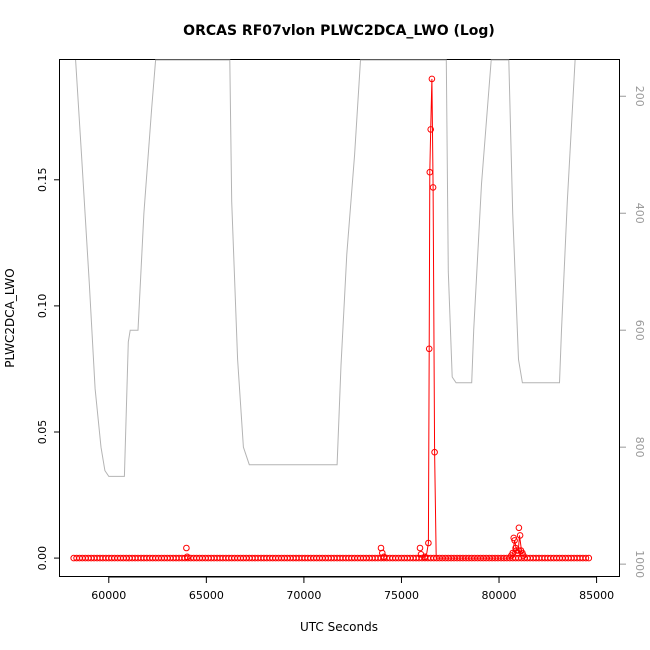  Describe the element at coordinates (401, 595) in the screenshot. I see `x-tick-label: 75000` at that location.